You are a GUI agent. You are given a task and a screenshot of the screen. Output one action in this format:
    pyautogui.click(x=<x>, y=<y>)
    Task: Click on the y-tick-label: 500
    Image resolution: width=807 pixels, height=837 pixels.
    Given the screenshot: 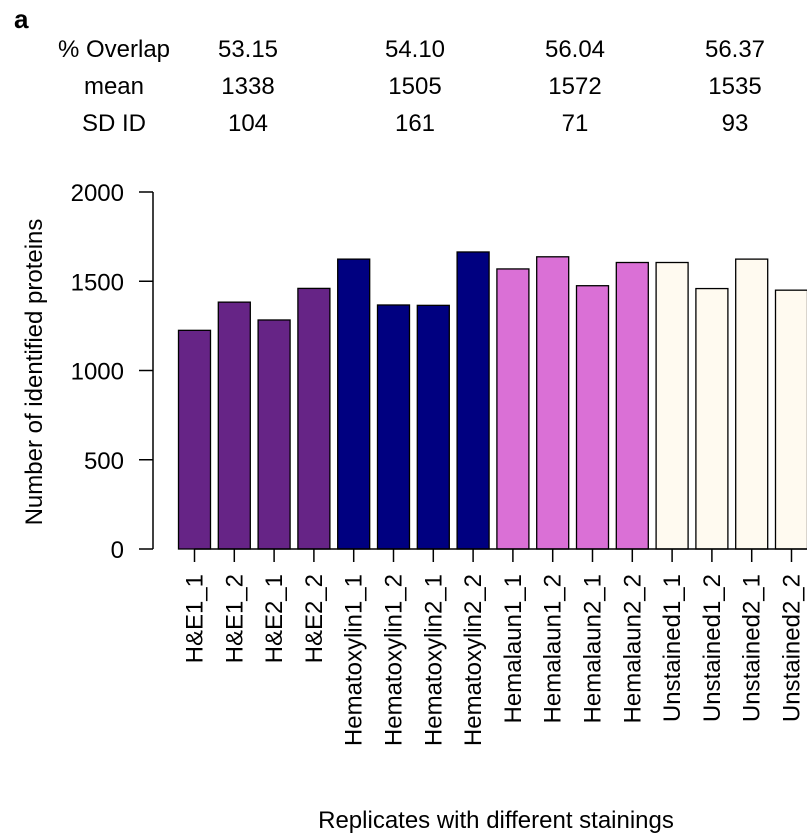 What is the action you would take?
    pyautogui.click(x=104, y=461)
    